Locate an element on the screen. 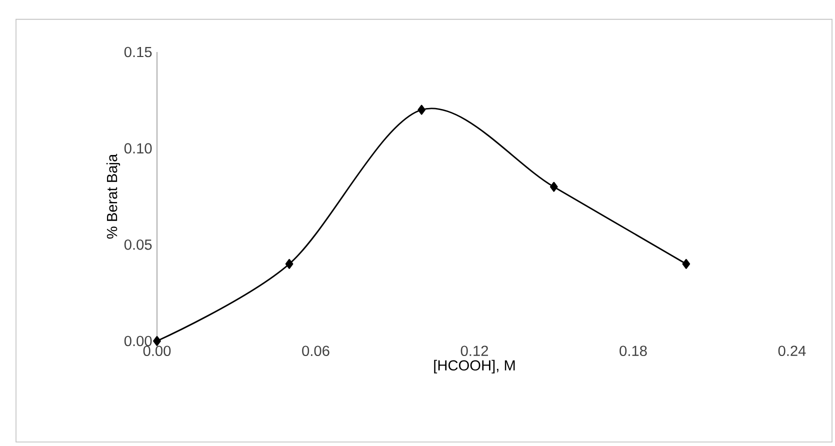  x-tick-label: 0.06 is located at coordinates (316, 351).